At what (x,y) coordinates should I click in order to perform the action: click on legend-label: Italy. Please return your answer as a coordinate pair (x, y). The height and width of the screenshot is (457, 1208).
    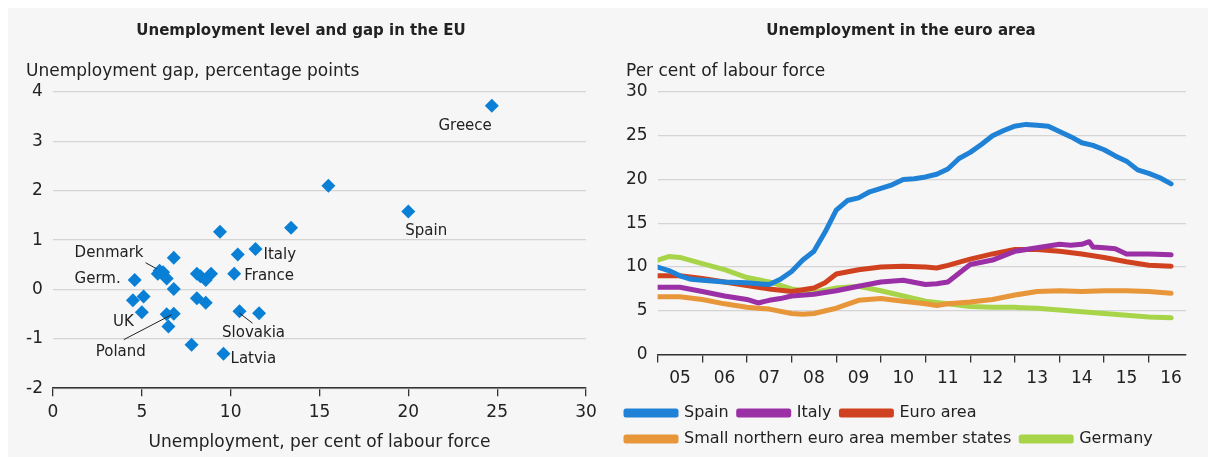
    Looking at the image, I should click on (814, 412).